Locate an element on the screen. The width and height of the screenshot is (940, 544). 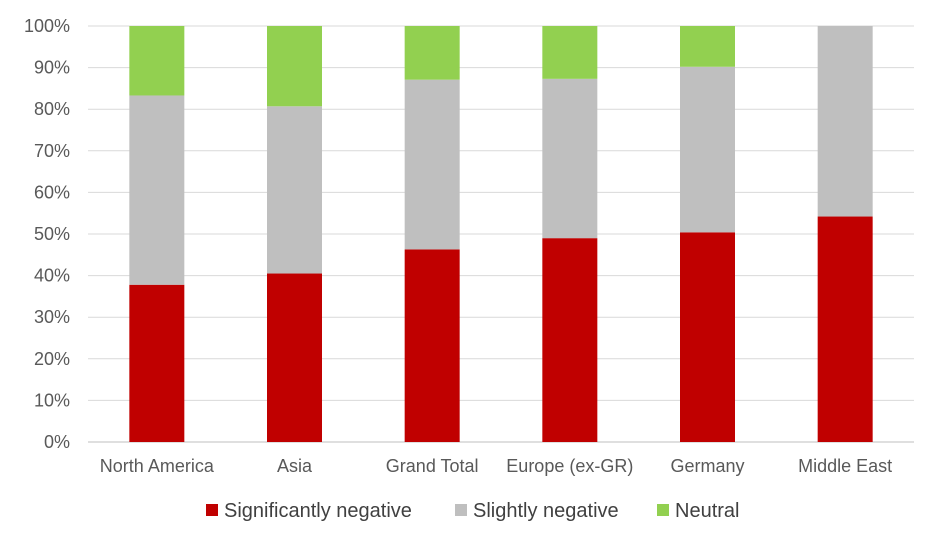
legend-label: Neutral is located at coordinates (707, 511).